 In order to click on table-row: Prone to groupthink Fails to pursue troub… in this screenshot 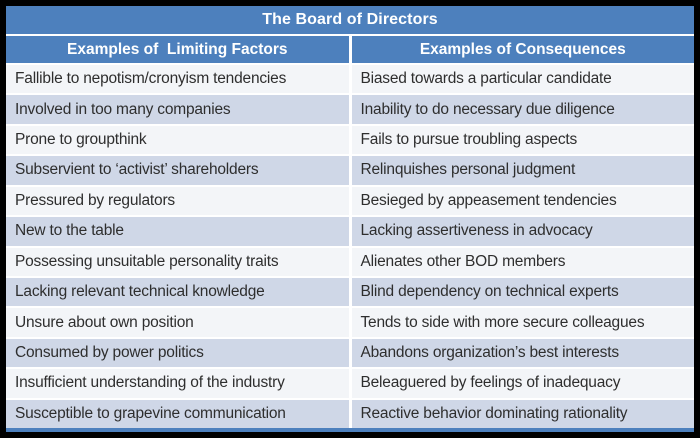, I will do `click(350, 140)`.